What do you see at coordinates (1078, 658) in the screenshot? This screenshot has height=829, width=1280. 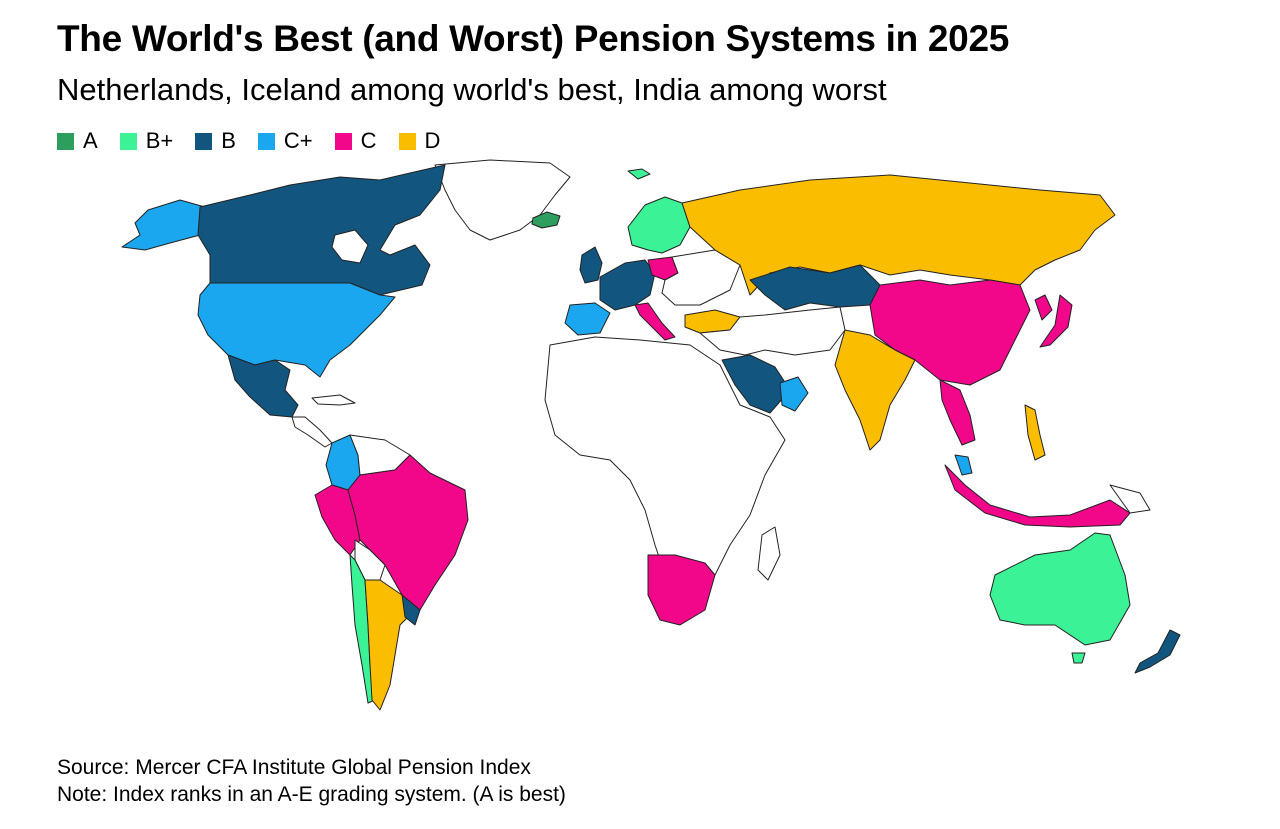 I see `country-tasmania` at bounding box center [1078, 658].